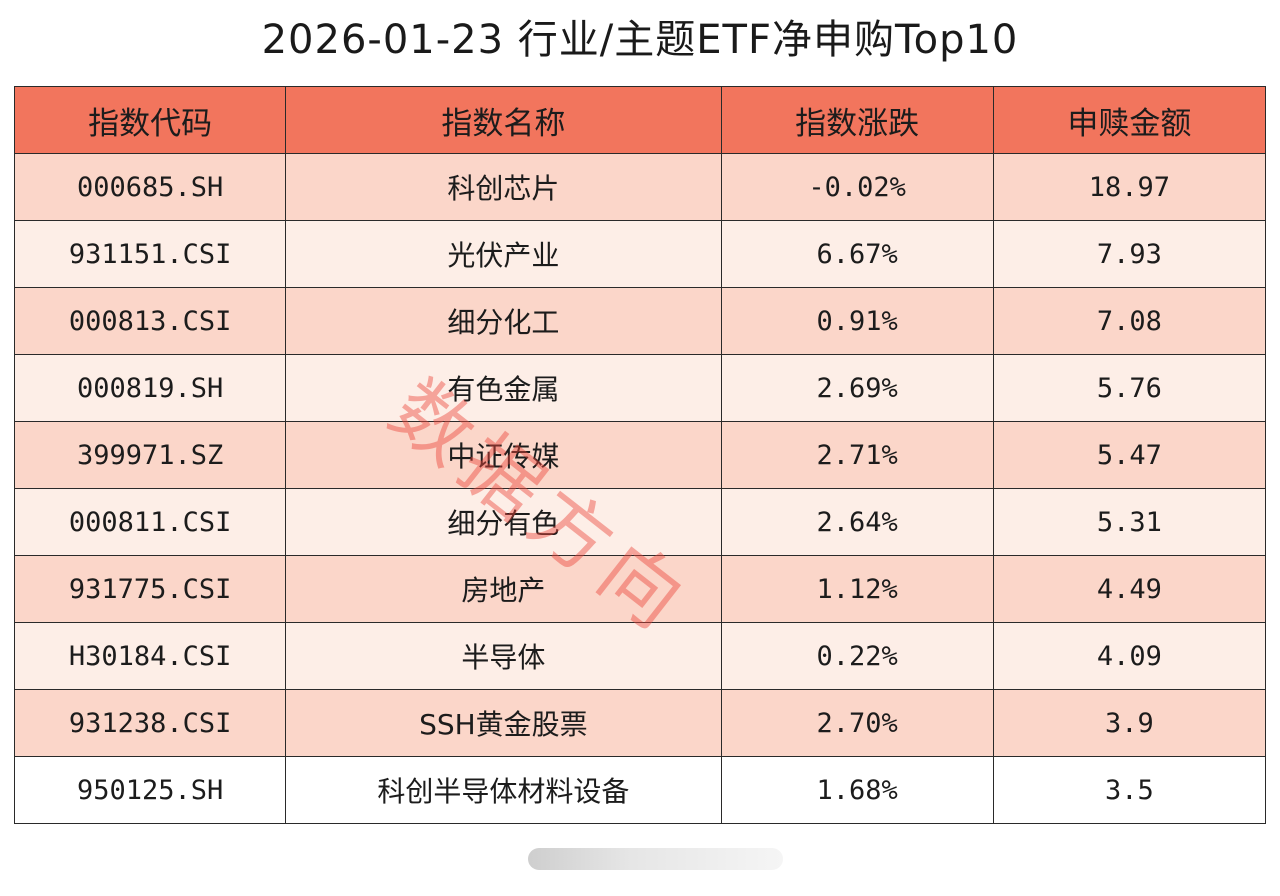 This screenshot has height=896, width=1280. What do you see at coordinates (503, 589) in the screenshot?
I see `cell-name: 房地产` at bounding box center [503, 589].